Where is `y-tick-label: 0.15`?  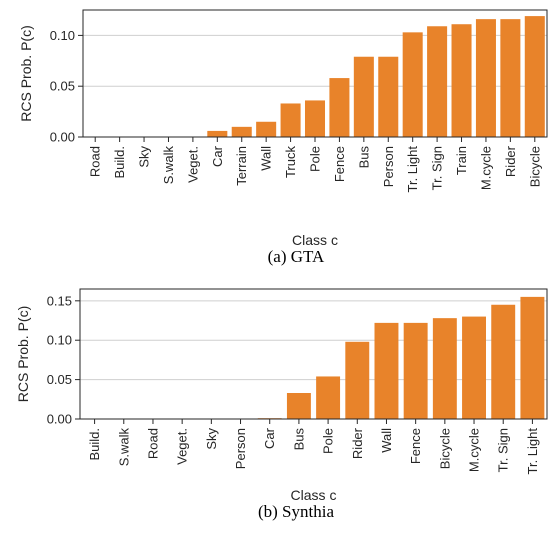 y-tick-label: 0.15 is located at coordinates (59, 300).